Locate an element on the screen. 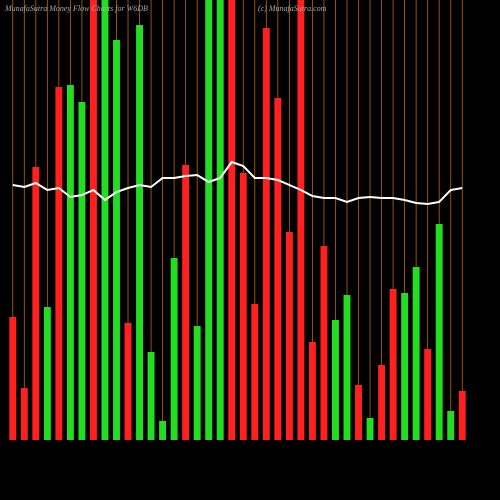 This screenshot has height=500, width=500. chart-subtitle: (c) MunafaSutra.com is located at coordinates (292, 8).